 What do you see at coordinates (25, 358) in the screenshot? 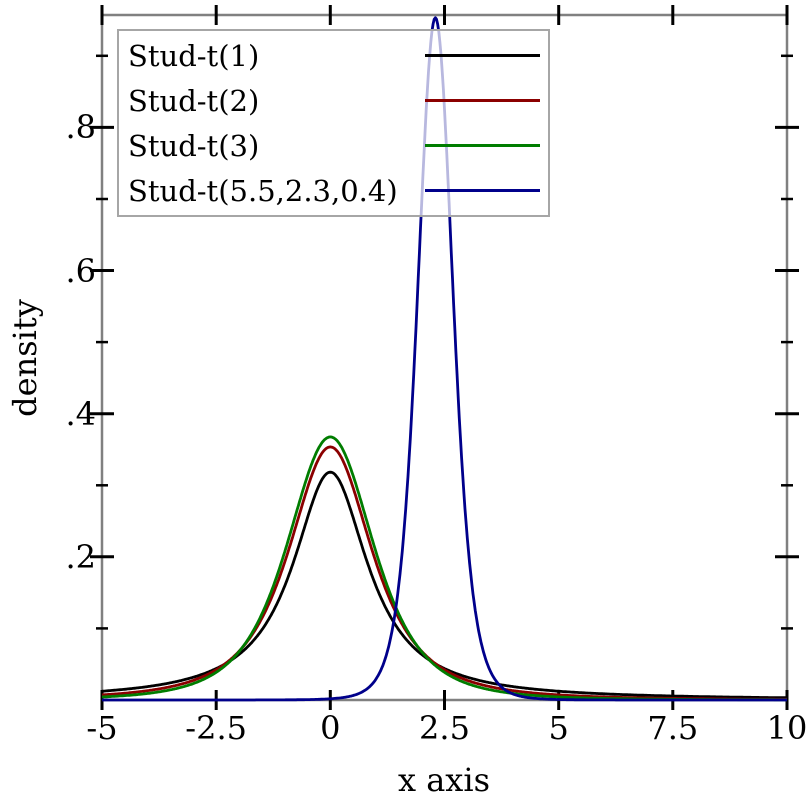
I see `y-axis-title: density` at bounding box center [25, 358].